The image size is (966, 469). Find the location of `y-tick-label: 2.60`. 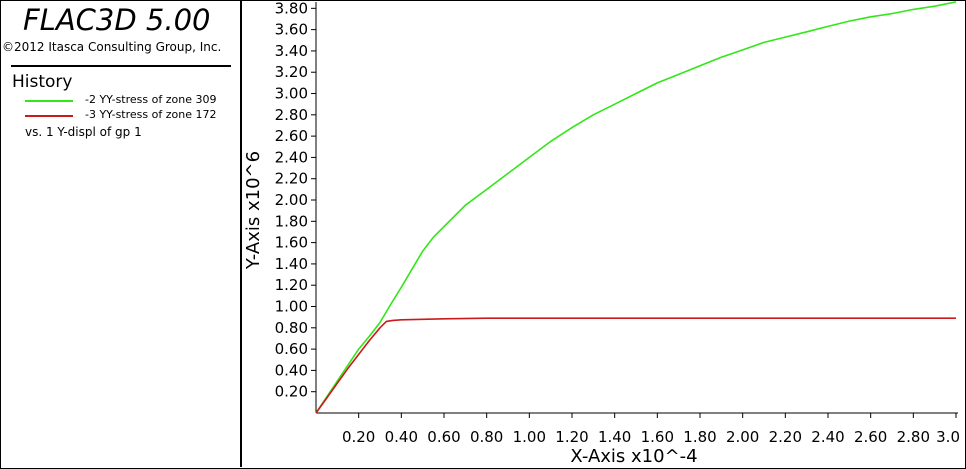

y-tick-label: 2.60 is located at coordinates (291, 136).